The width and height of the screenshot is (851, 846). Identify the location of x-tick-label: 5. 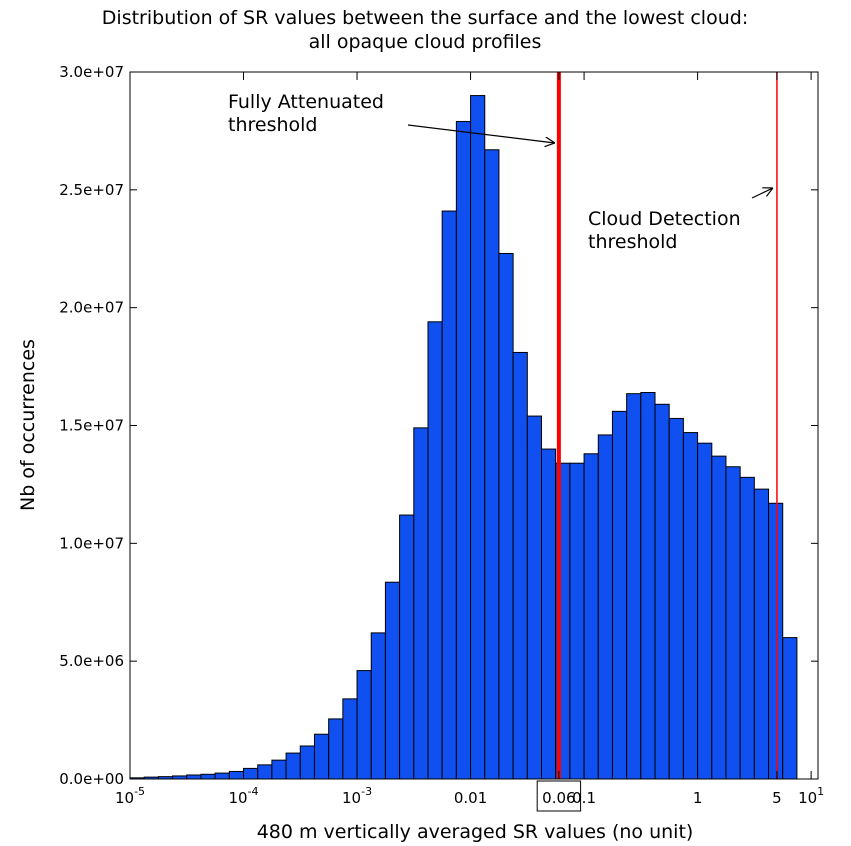
(777, 798).